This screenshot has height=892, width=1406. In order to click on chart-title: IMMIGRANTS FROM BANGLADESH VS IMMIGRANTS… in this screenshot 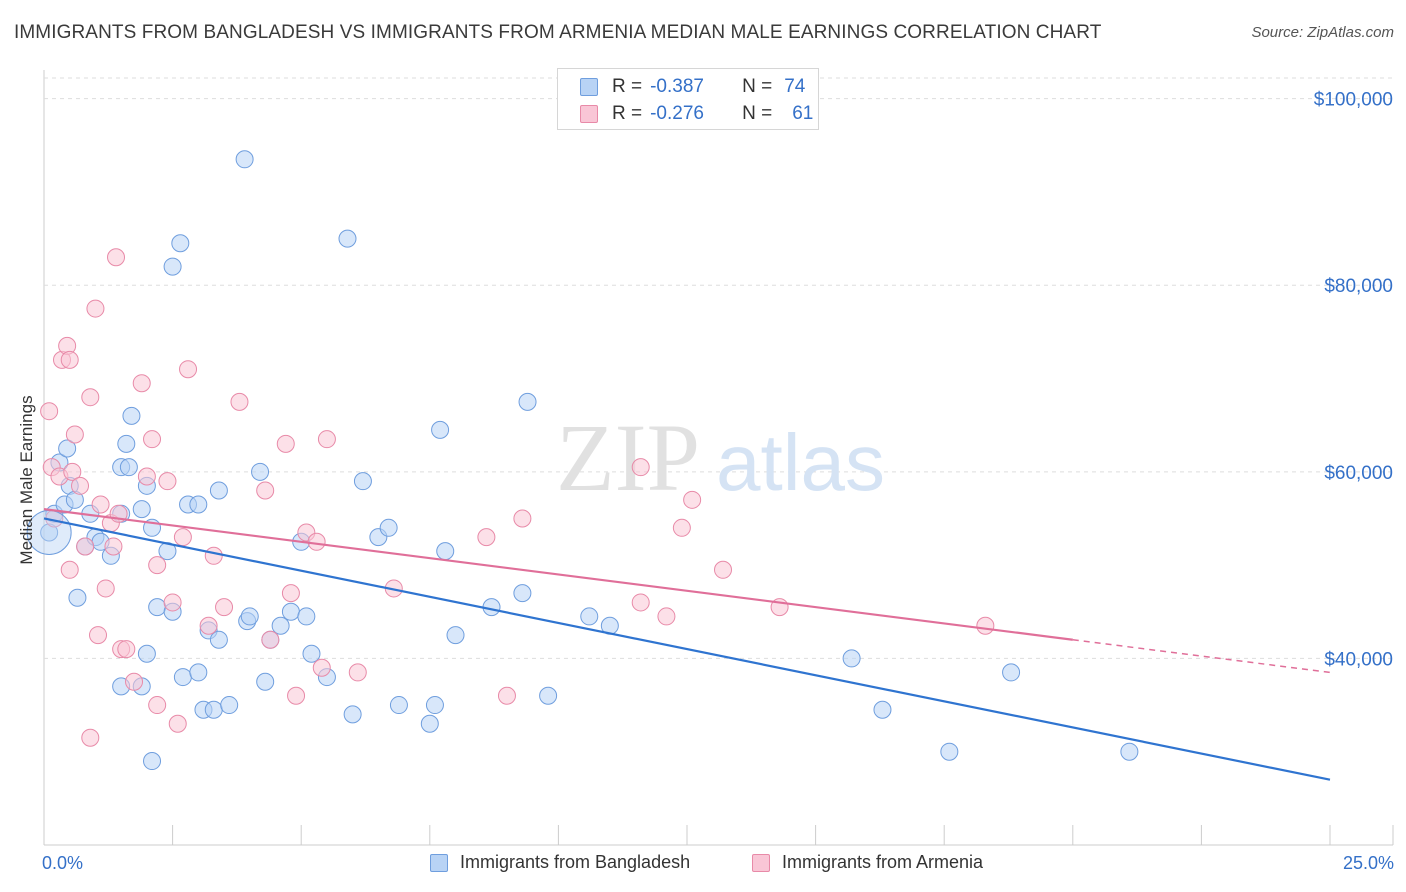, I will do `click(558, 32)`.